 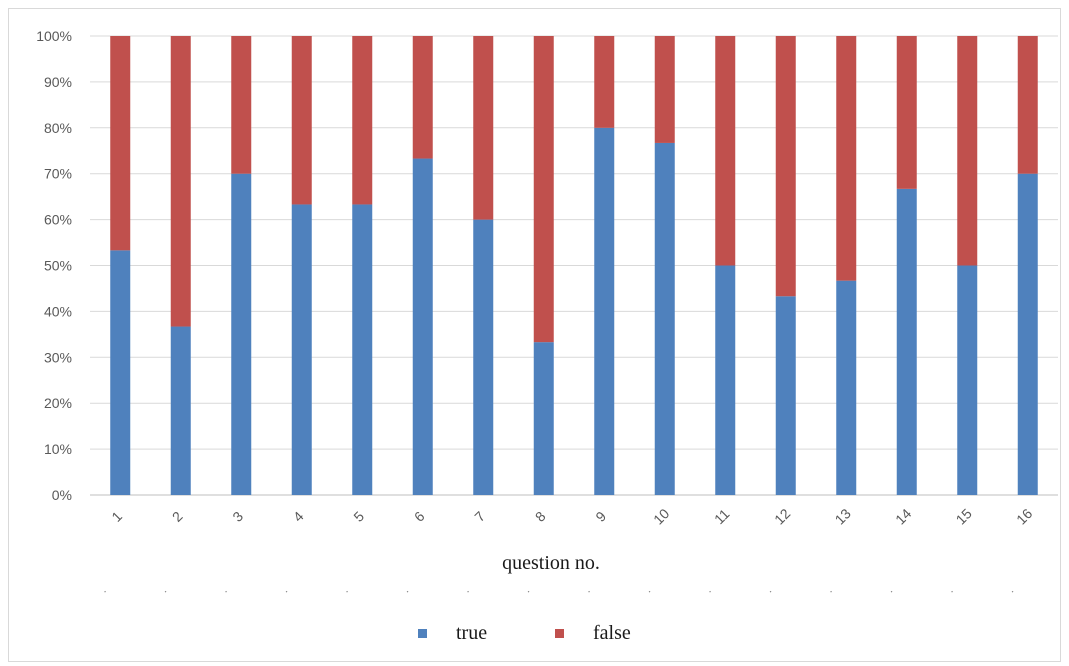 I want to click on y-tick-label: 50%, so click(x=58, y=266).